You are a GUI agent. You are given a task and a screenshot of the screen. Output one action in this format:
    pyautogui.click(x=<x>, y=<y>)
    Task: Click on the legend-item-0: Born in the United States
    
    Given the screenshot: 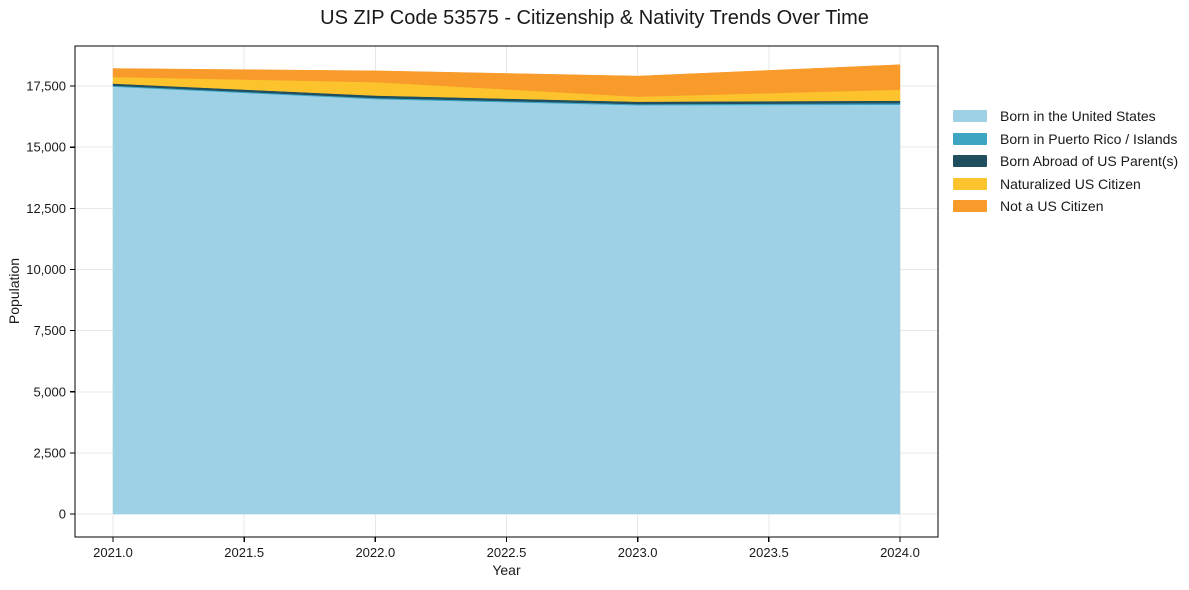 What is the action you would take?
    pyautogui.click(x=1065, y=116)
    